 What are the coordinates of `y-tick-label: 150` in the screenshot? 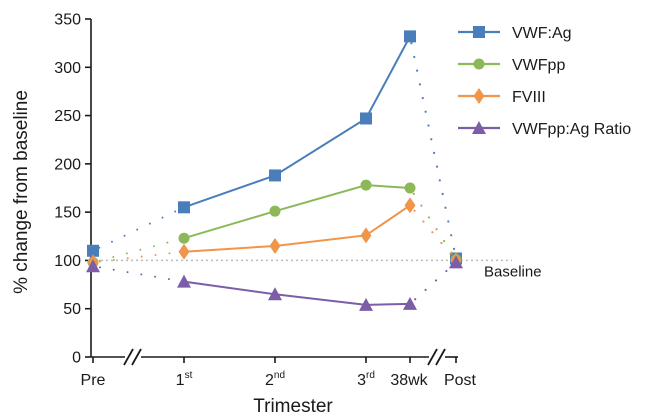 It's located at (67, 213).